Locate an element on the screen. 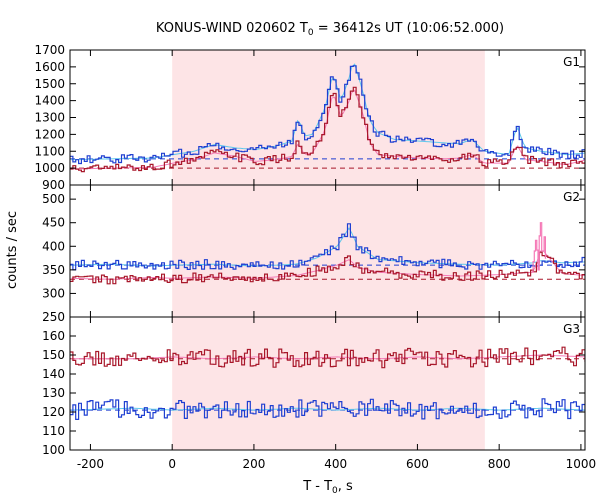 The width and height of the screenshot is (600, 500). y-tick-label: 100 is located at coordinates (53, 450).